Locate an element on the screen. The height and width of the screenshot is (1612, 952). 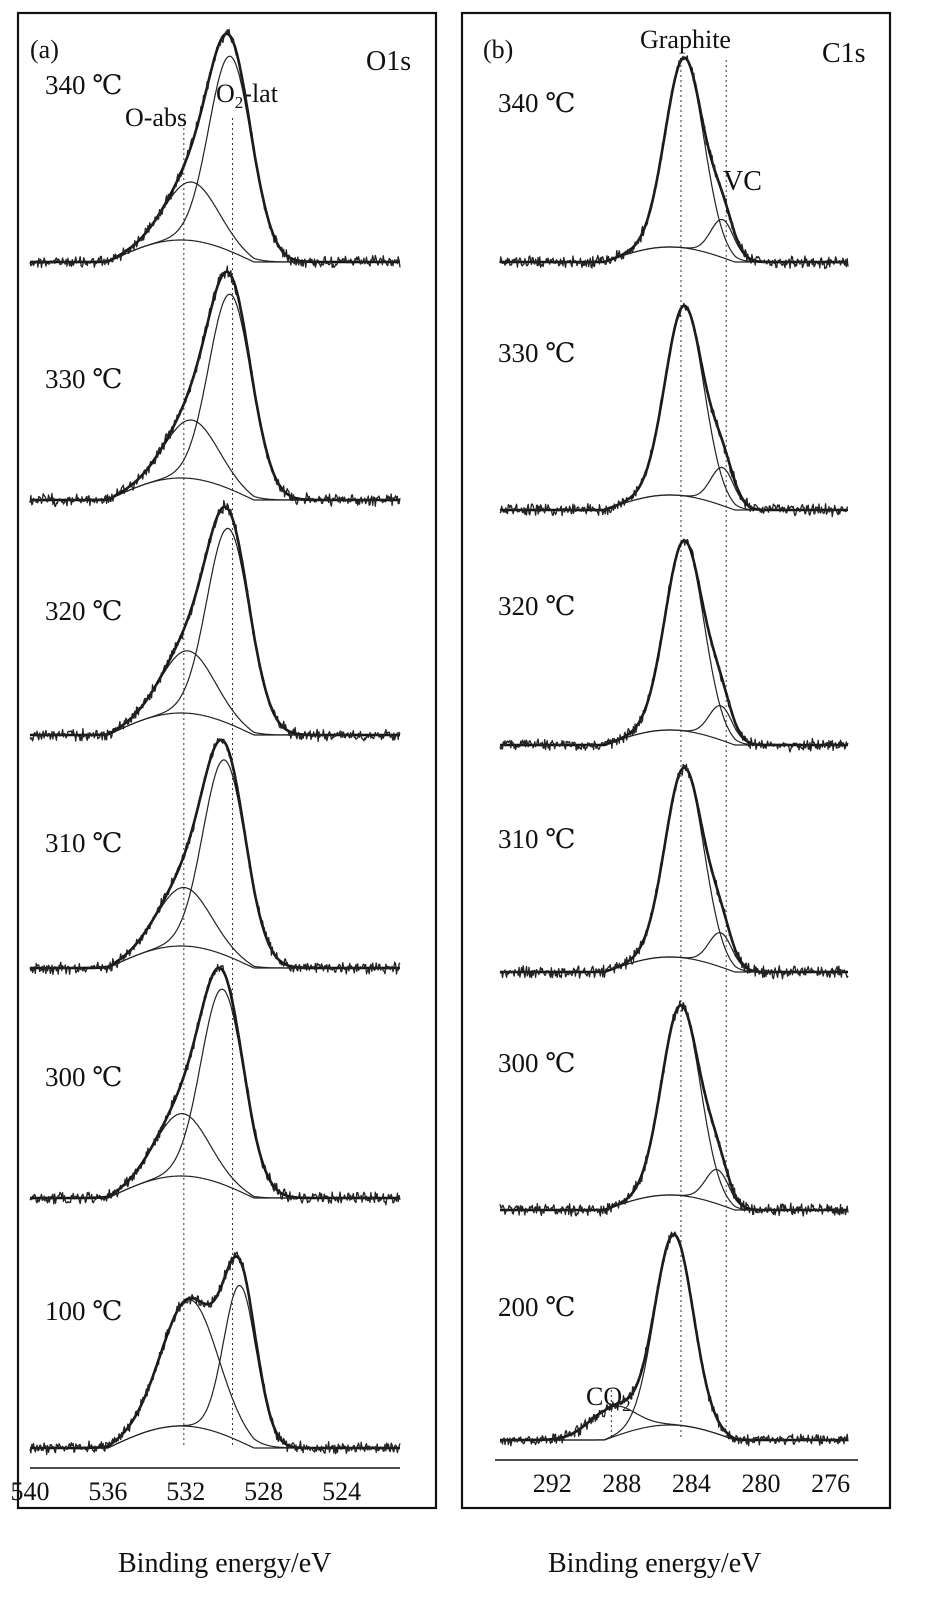
o2-lat-annotation: O2-lat is located at coordinates (247, 95).